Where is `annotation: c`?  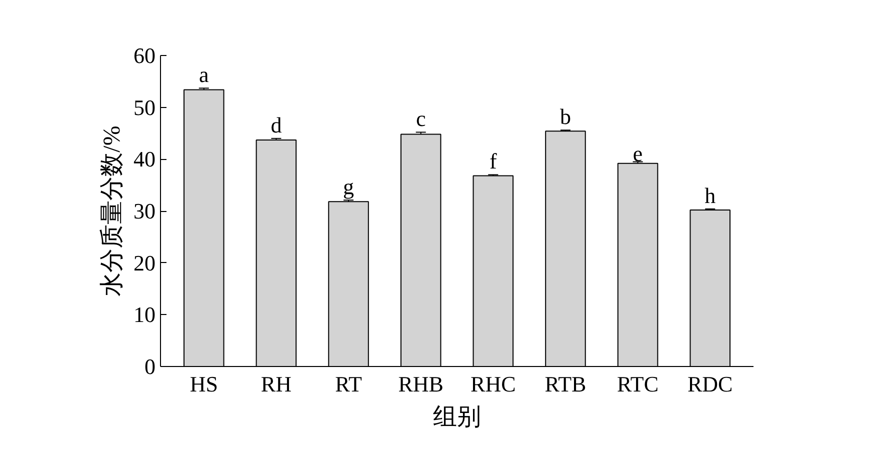 annotation: c is located at coordinates (421, 119).